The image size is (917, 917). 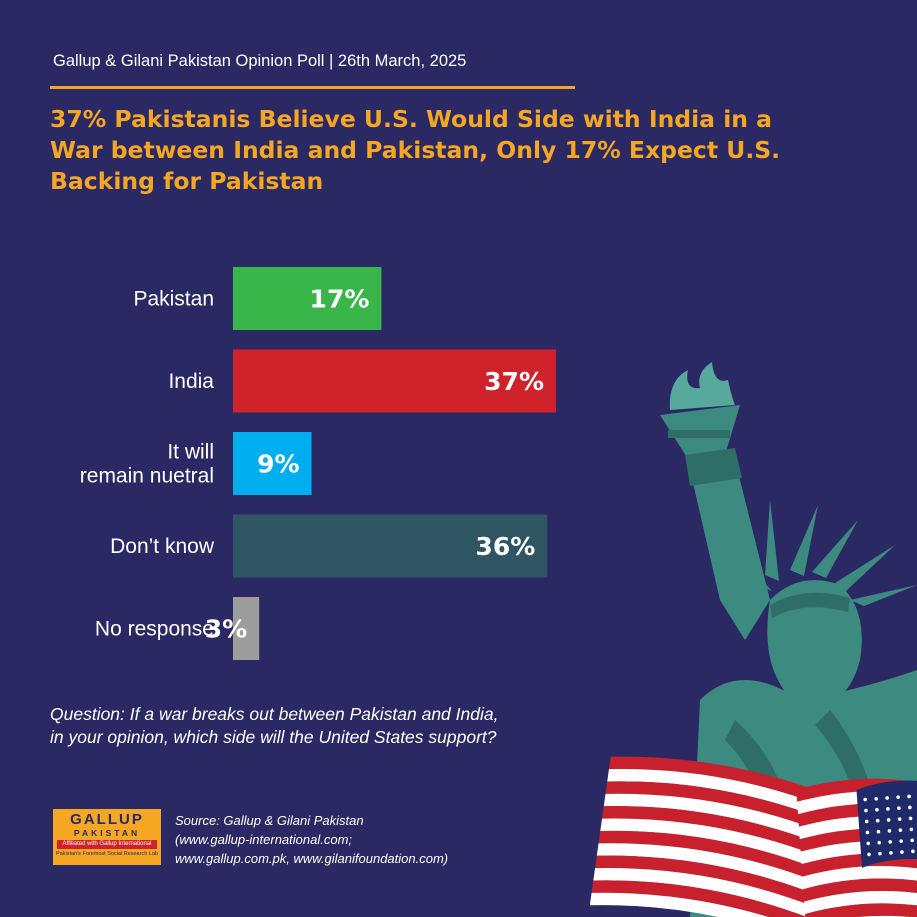 What do you see at coordinates (191, 381) in the screenshot?
I see `category-label-1-0: India` at bounding box center [191, 381].